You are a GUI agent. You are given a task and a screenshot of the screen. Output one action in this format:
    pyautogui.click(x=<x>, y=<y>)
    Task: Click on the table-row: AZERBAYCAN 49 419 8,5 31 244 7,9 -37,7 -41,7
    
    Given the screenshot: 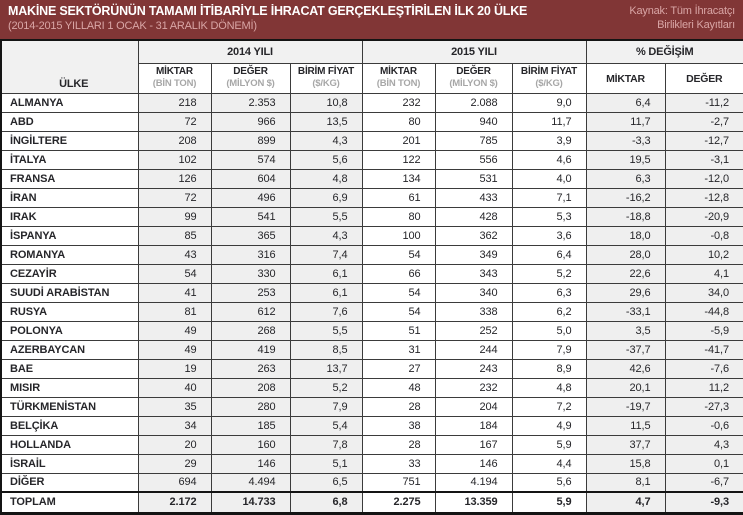 What is the action you would take?
    pyautogui.click(x=371, y=349)
    